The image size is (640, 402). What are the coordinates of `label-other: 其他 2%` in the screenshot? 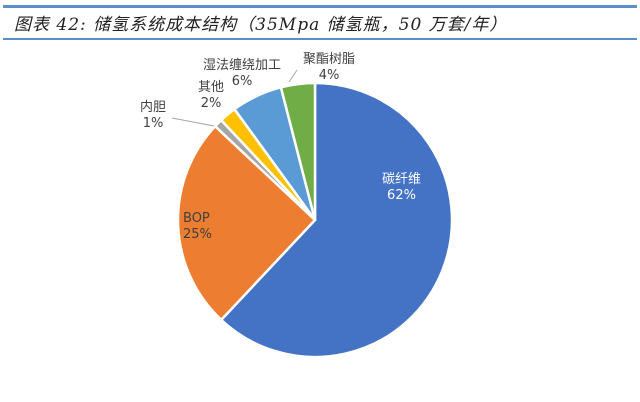 It's located at (211, 95).